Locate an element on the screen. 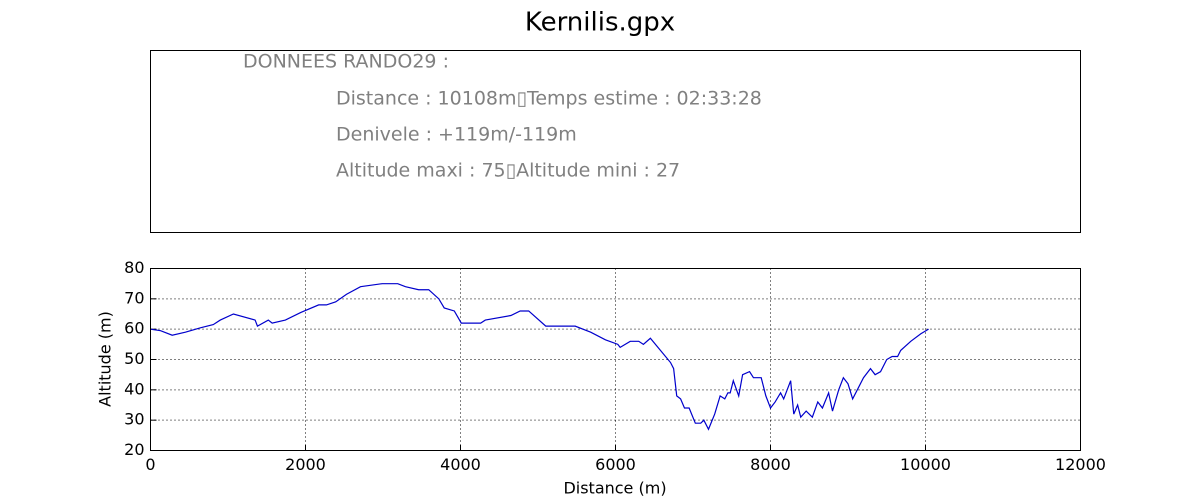 The image size is (1200, 500). info-line: Altitude maxi : 75▯Altitude mini : 27 is located at coordinates (508, 171).